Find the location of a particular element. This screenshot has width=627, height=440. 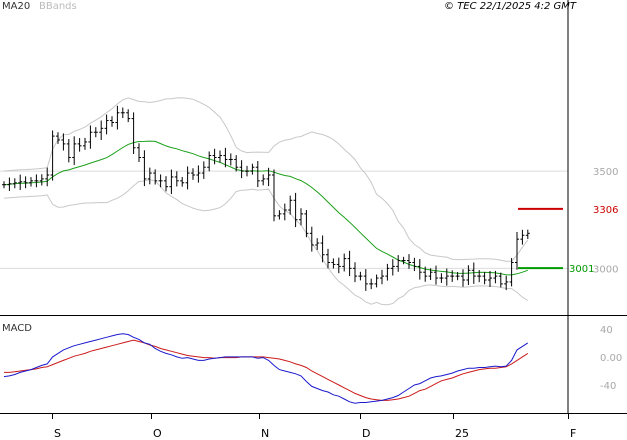

macd-y-tick-label: 0.00 is located at coordinates (611, 358).